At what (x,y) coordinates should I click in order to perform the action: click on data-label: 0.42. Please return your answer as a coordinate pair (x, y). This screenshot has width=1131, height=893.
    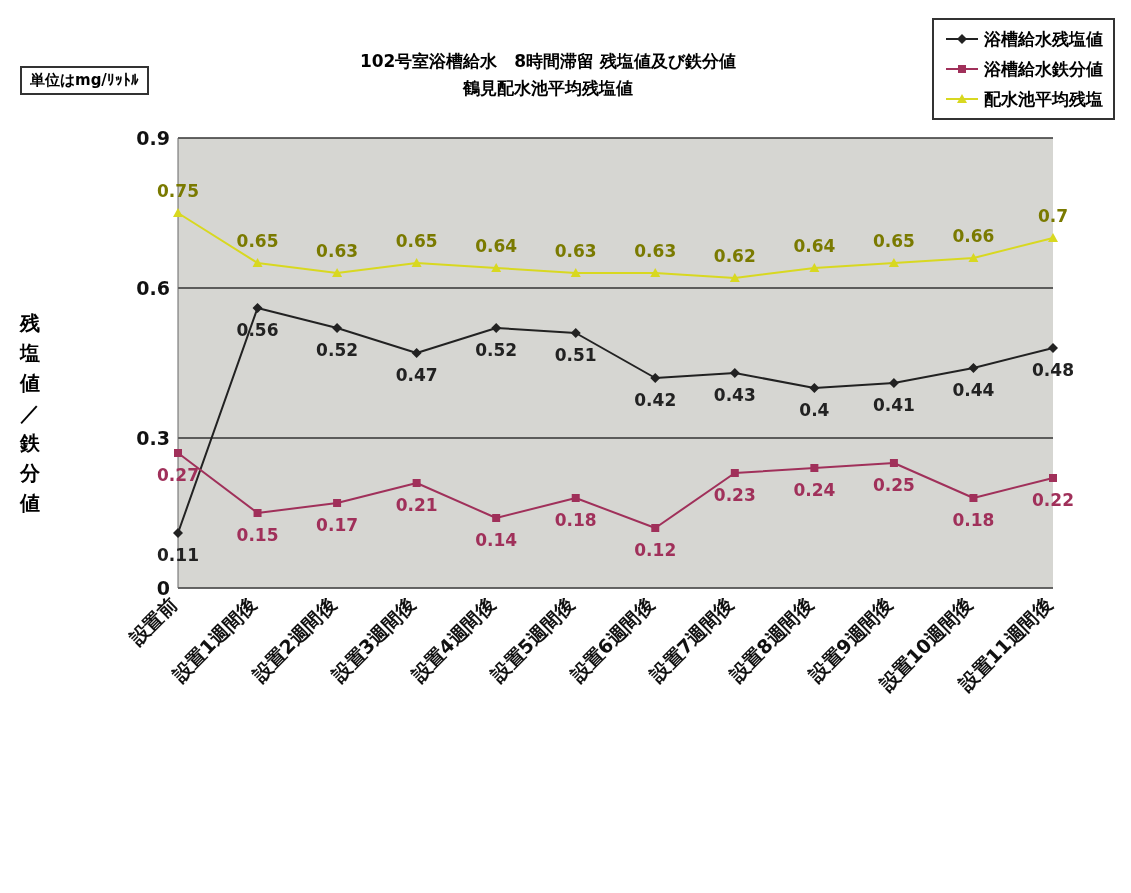
    Looking at the image, I should click on (655, 400).